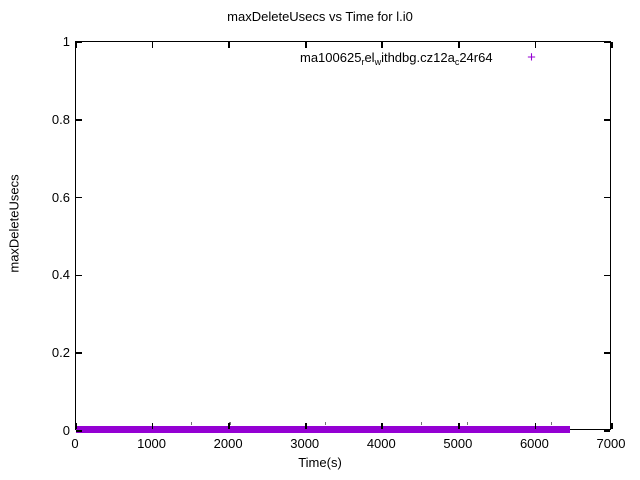 The image size is (640, 480). I want to click on series-line-ma100625, so click(323, 429).